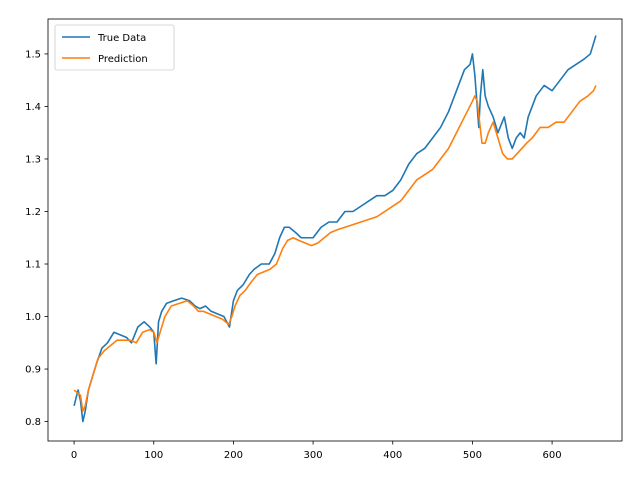  I want to click on legend-label-prediction: Prediction, so click(123, 59).